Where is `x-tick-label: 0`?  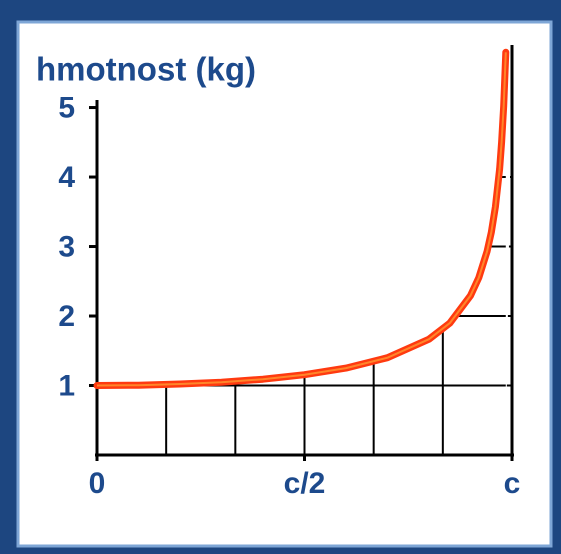 x-tick-label: 0 is located at coordinates (97, 483).